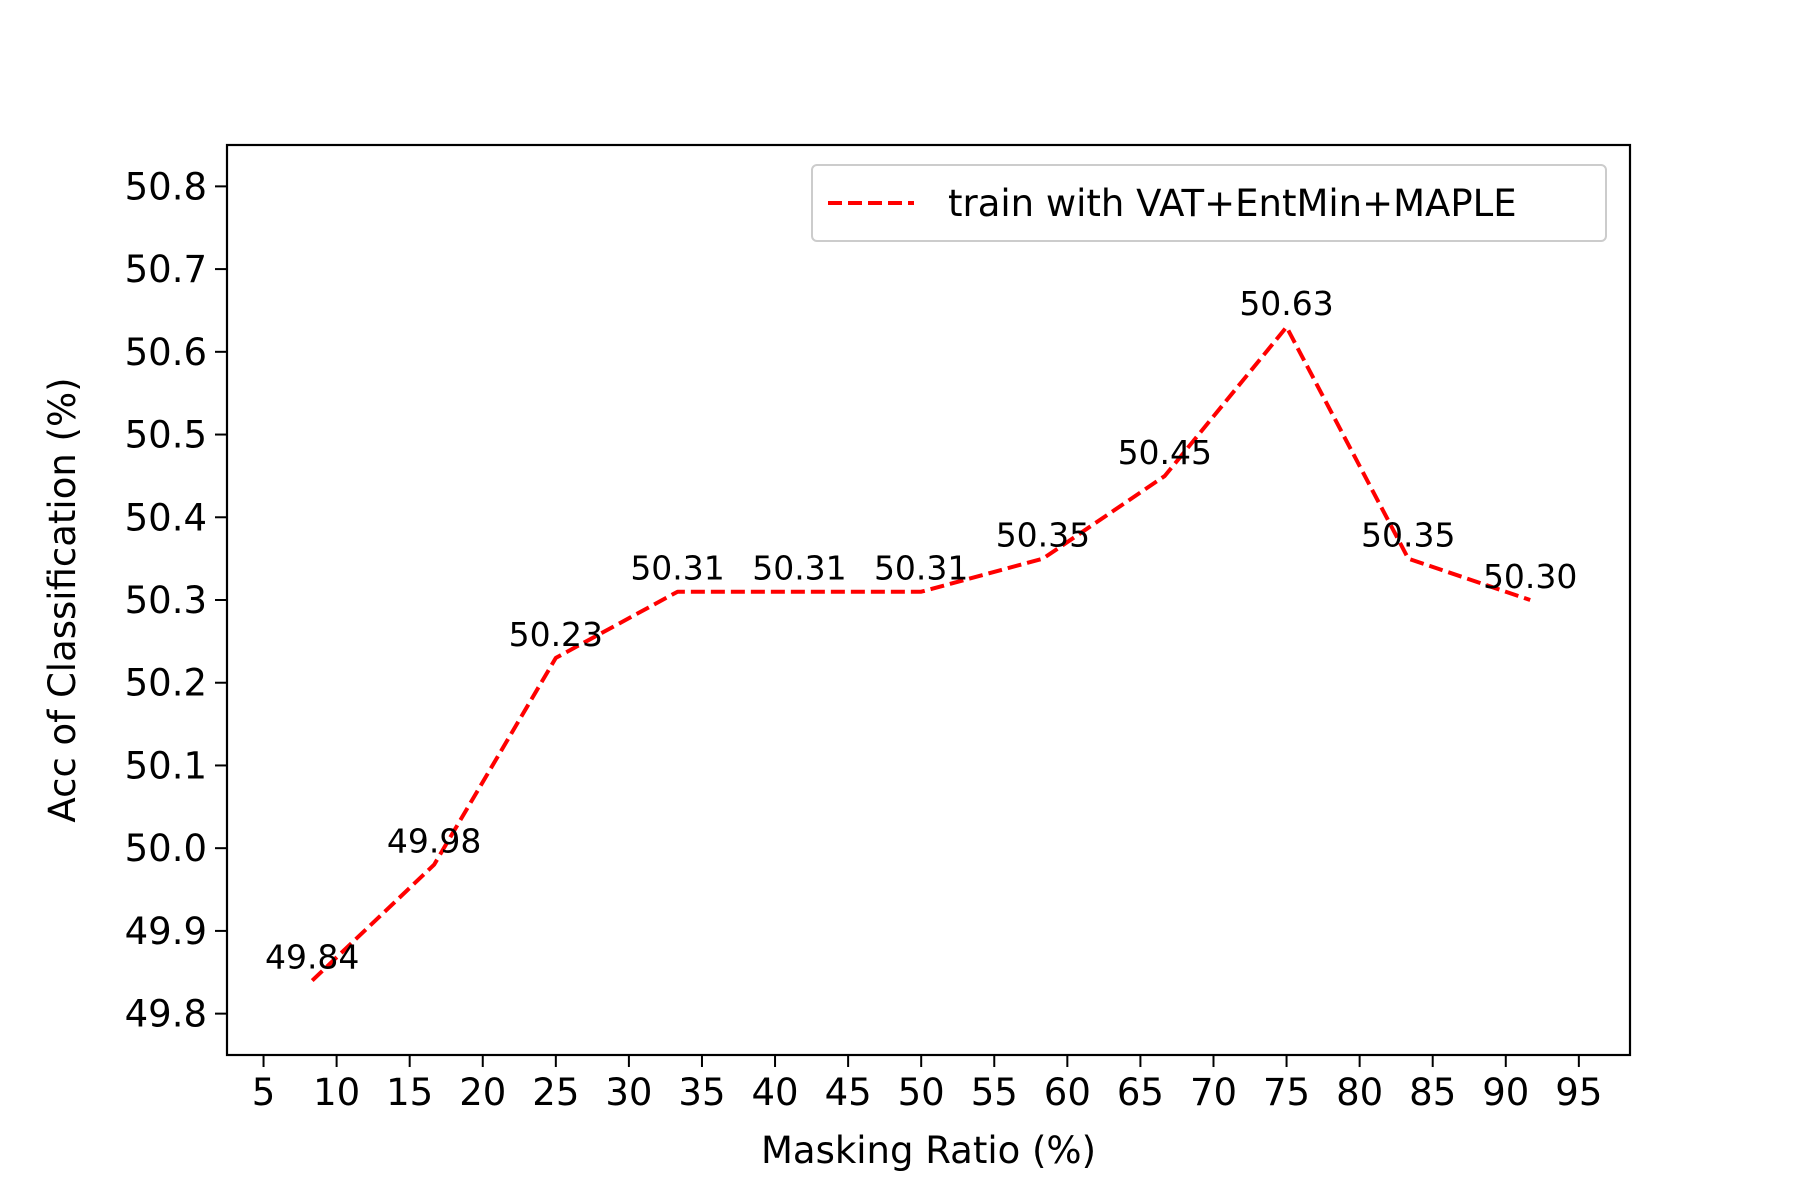 This screenshot has width=1800, height=1200. I want to click on x-tick-label: 55, so click(994, 1092).